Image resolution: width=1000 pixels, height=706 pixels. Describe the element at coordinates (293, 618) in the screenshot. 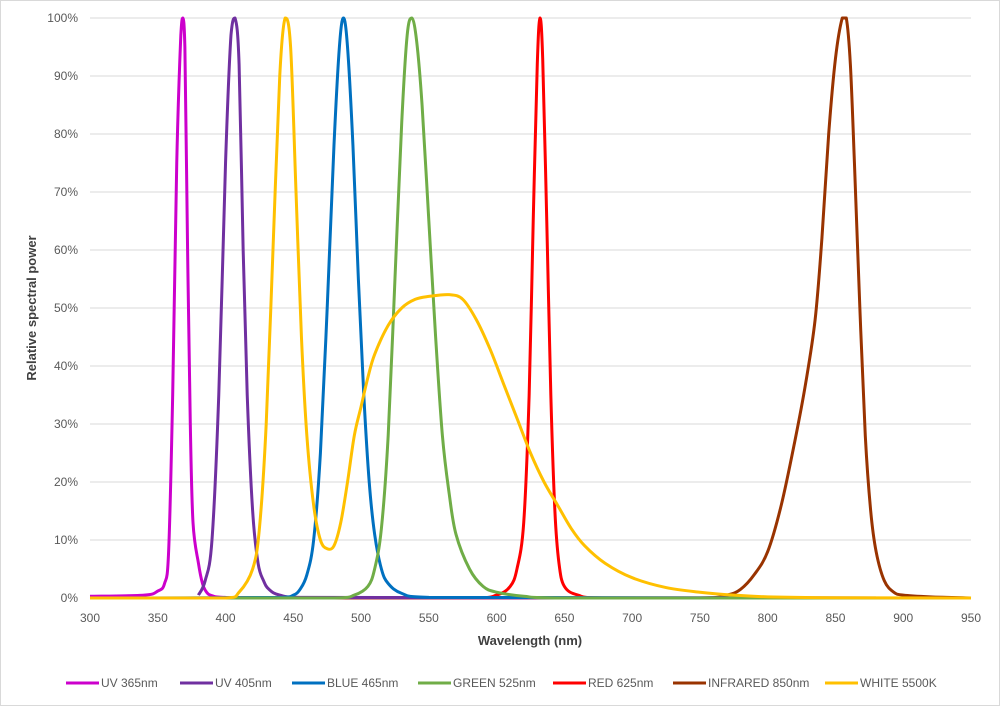

I see `x-tick-label: 450` at that location.